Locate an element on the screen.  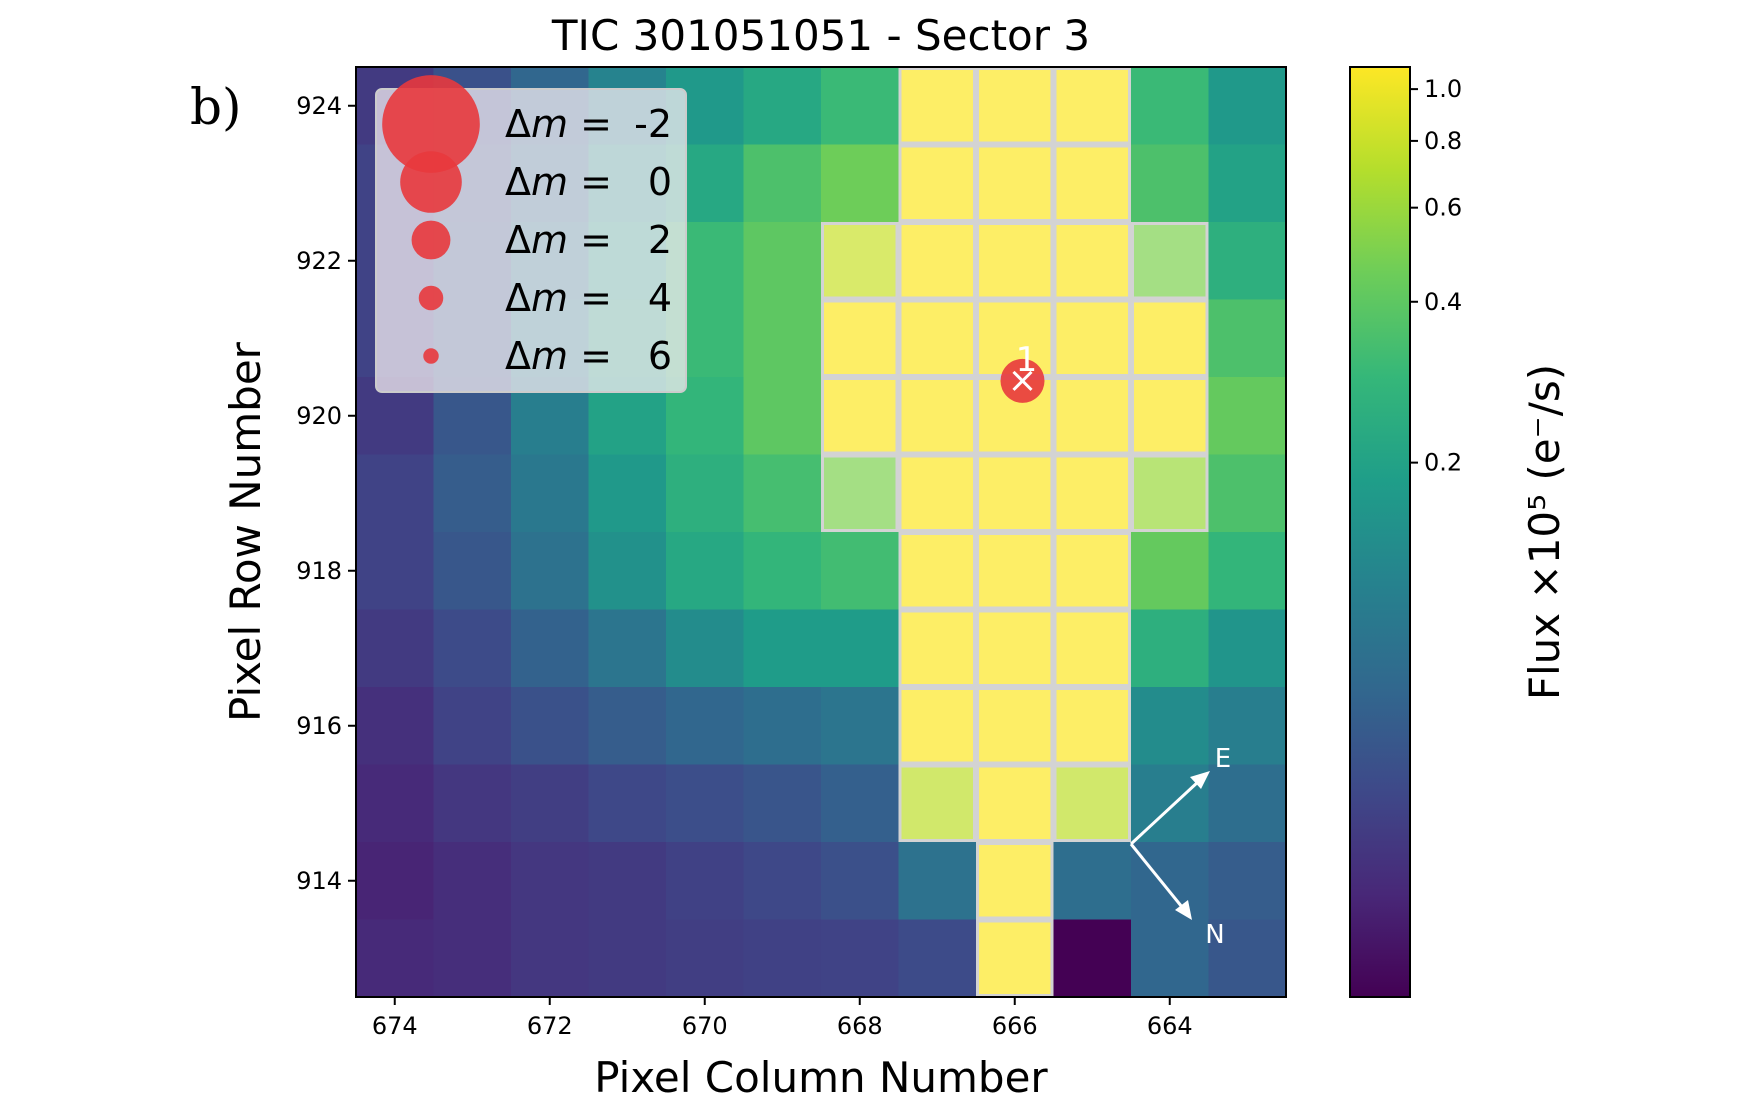
legend-value: 0 is located at coordinates (660, 182).